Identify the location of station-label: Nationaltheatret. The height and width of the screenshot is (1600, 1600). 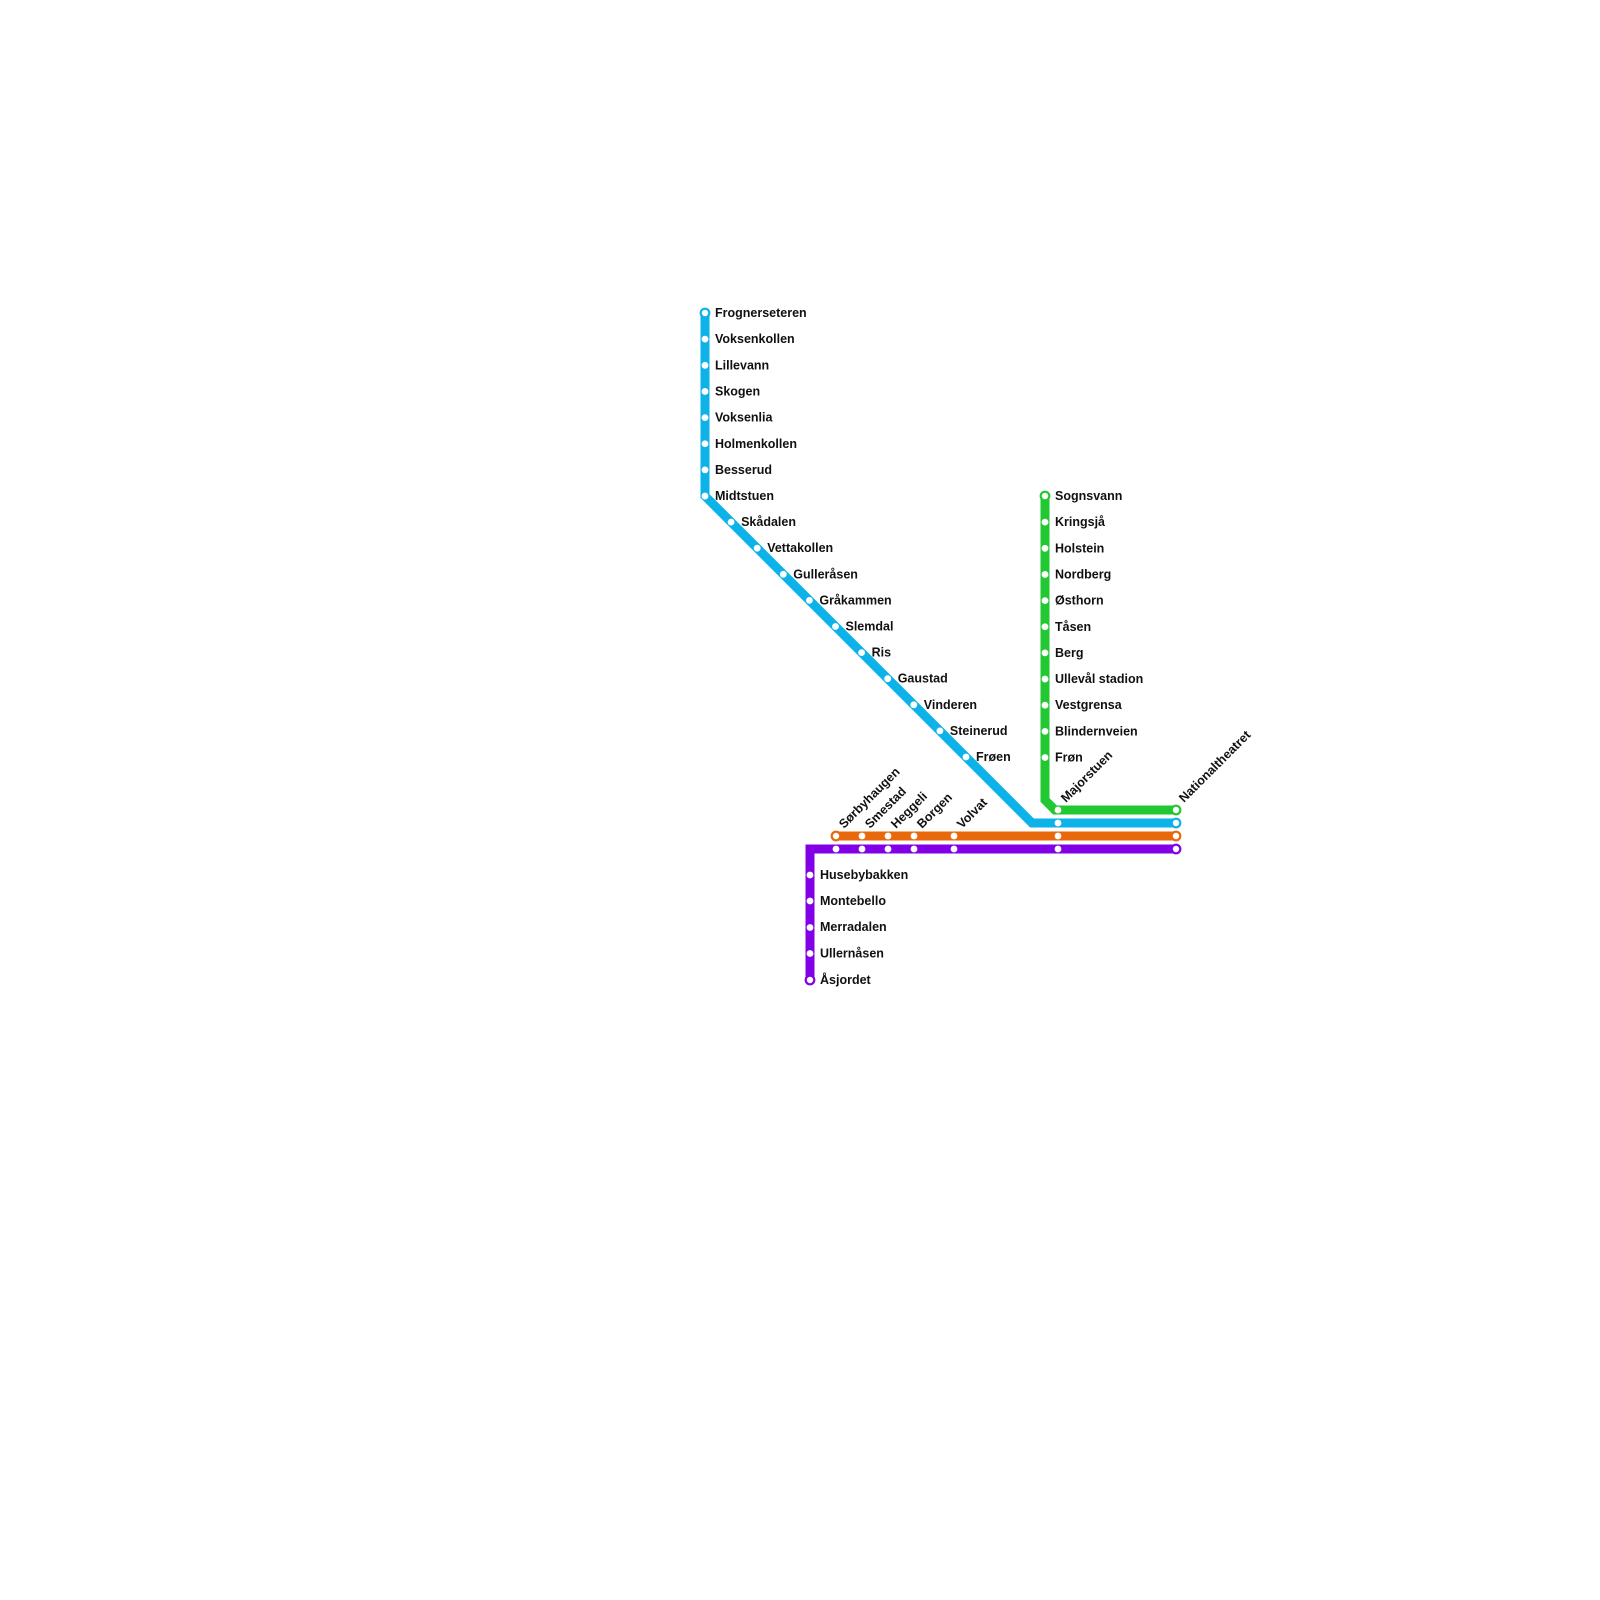
(1215, 766).